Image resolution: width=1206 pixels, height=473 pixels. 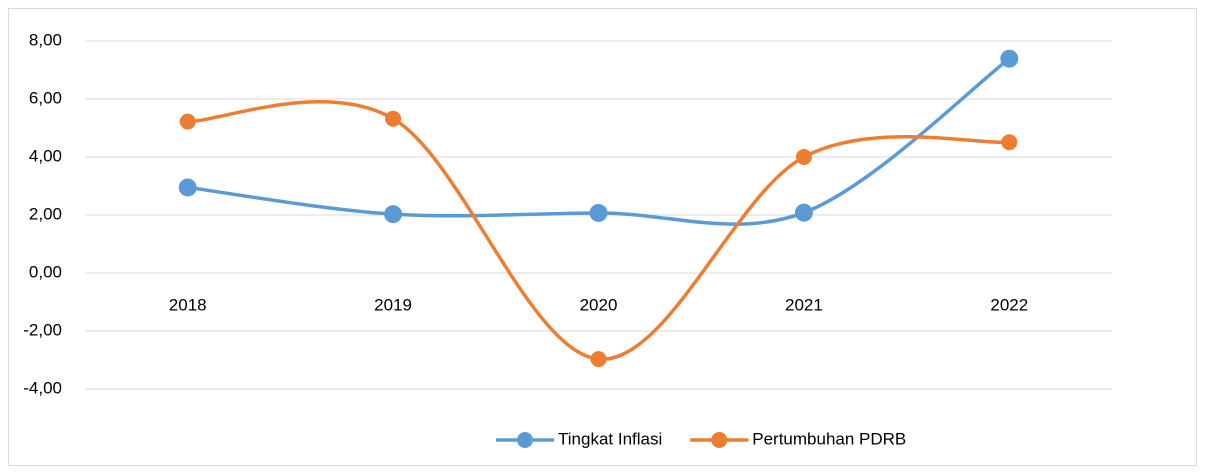 I want to click on y-tick-label: -4,00, so click(x=42, y=387).